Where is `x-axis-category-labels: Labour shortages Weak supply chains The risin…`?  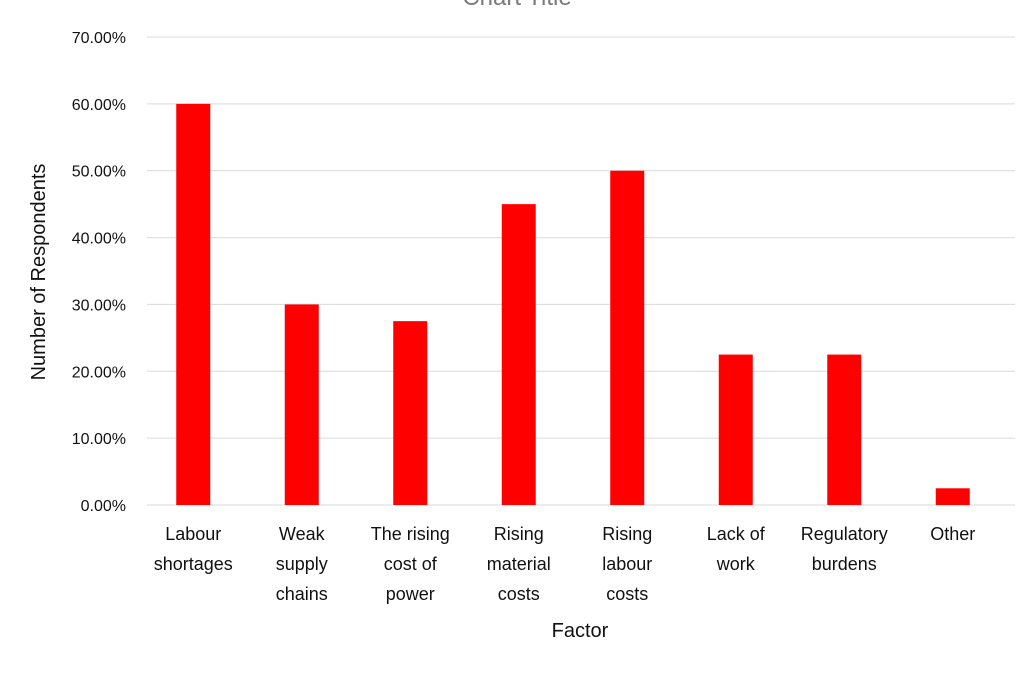 x-axis-category-labels: Labour shortages Weak supply chains The risin… is located at coordinates (565, 564).